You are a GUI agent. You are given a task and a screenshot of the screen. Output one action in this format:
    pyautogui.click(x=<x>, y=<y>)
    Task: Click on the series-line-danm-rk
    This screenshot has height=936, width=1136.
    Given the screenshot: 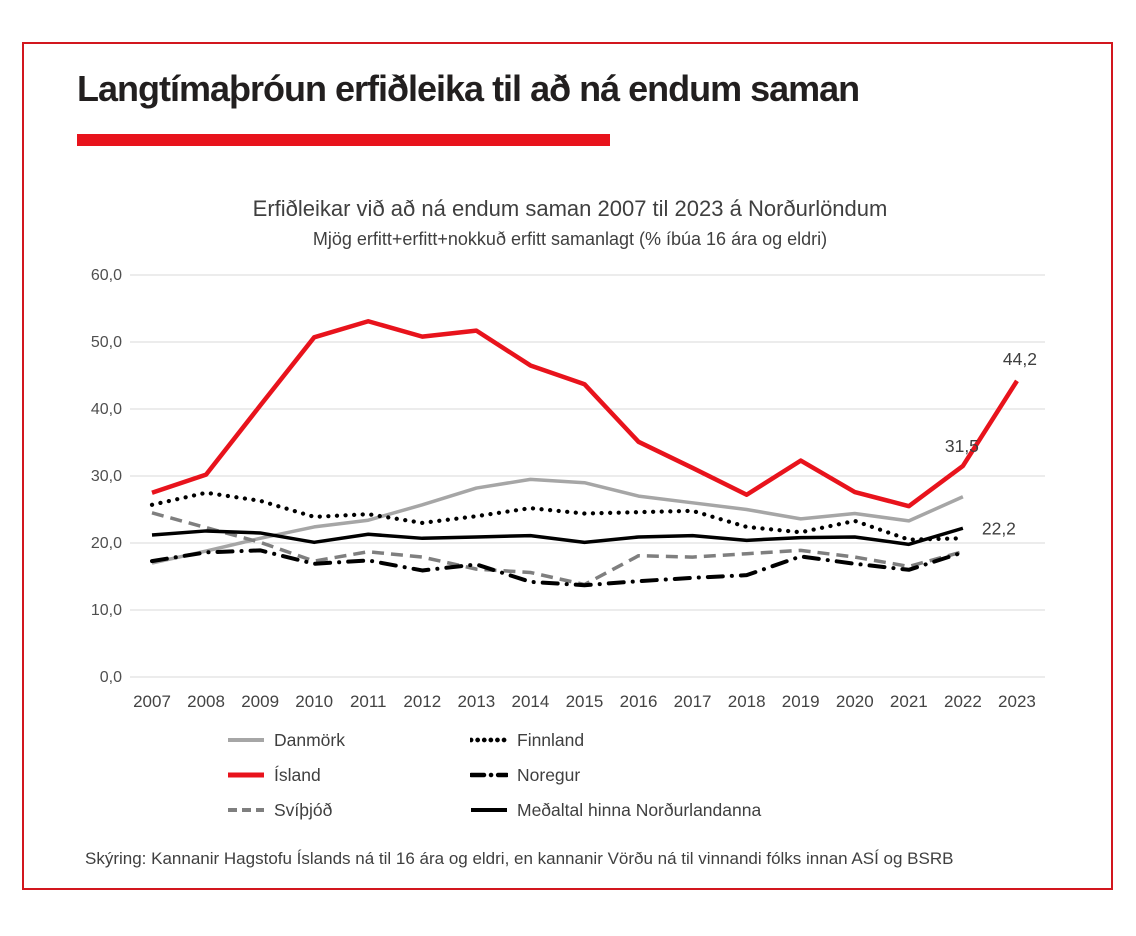 What is the action you would take?
    pyautogui.click(x=557, y=521)
    